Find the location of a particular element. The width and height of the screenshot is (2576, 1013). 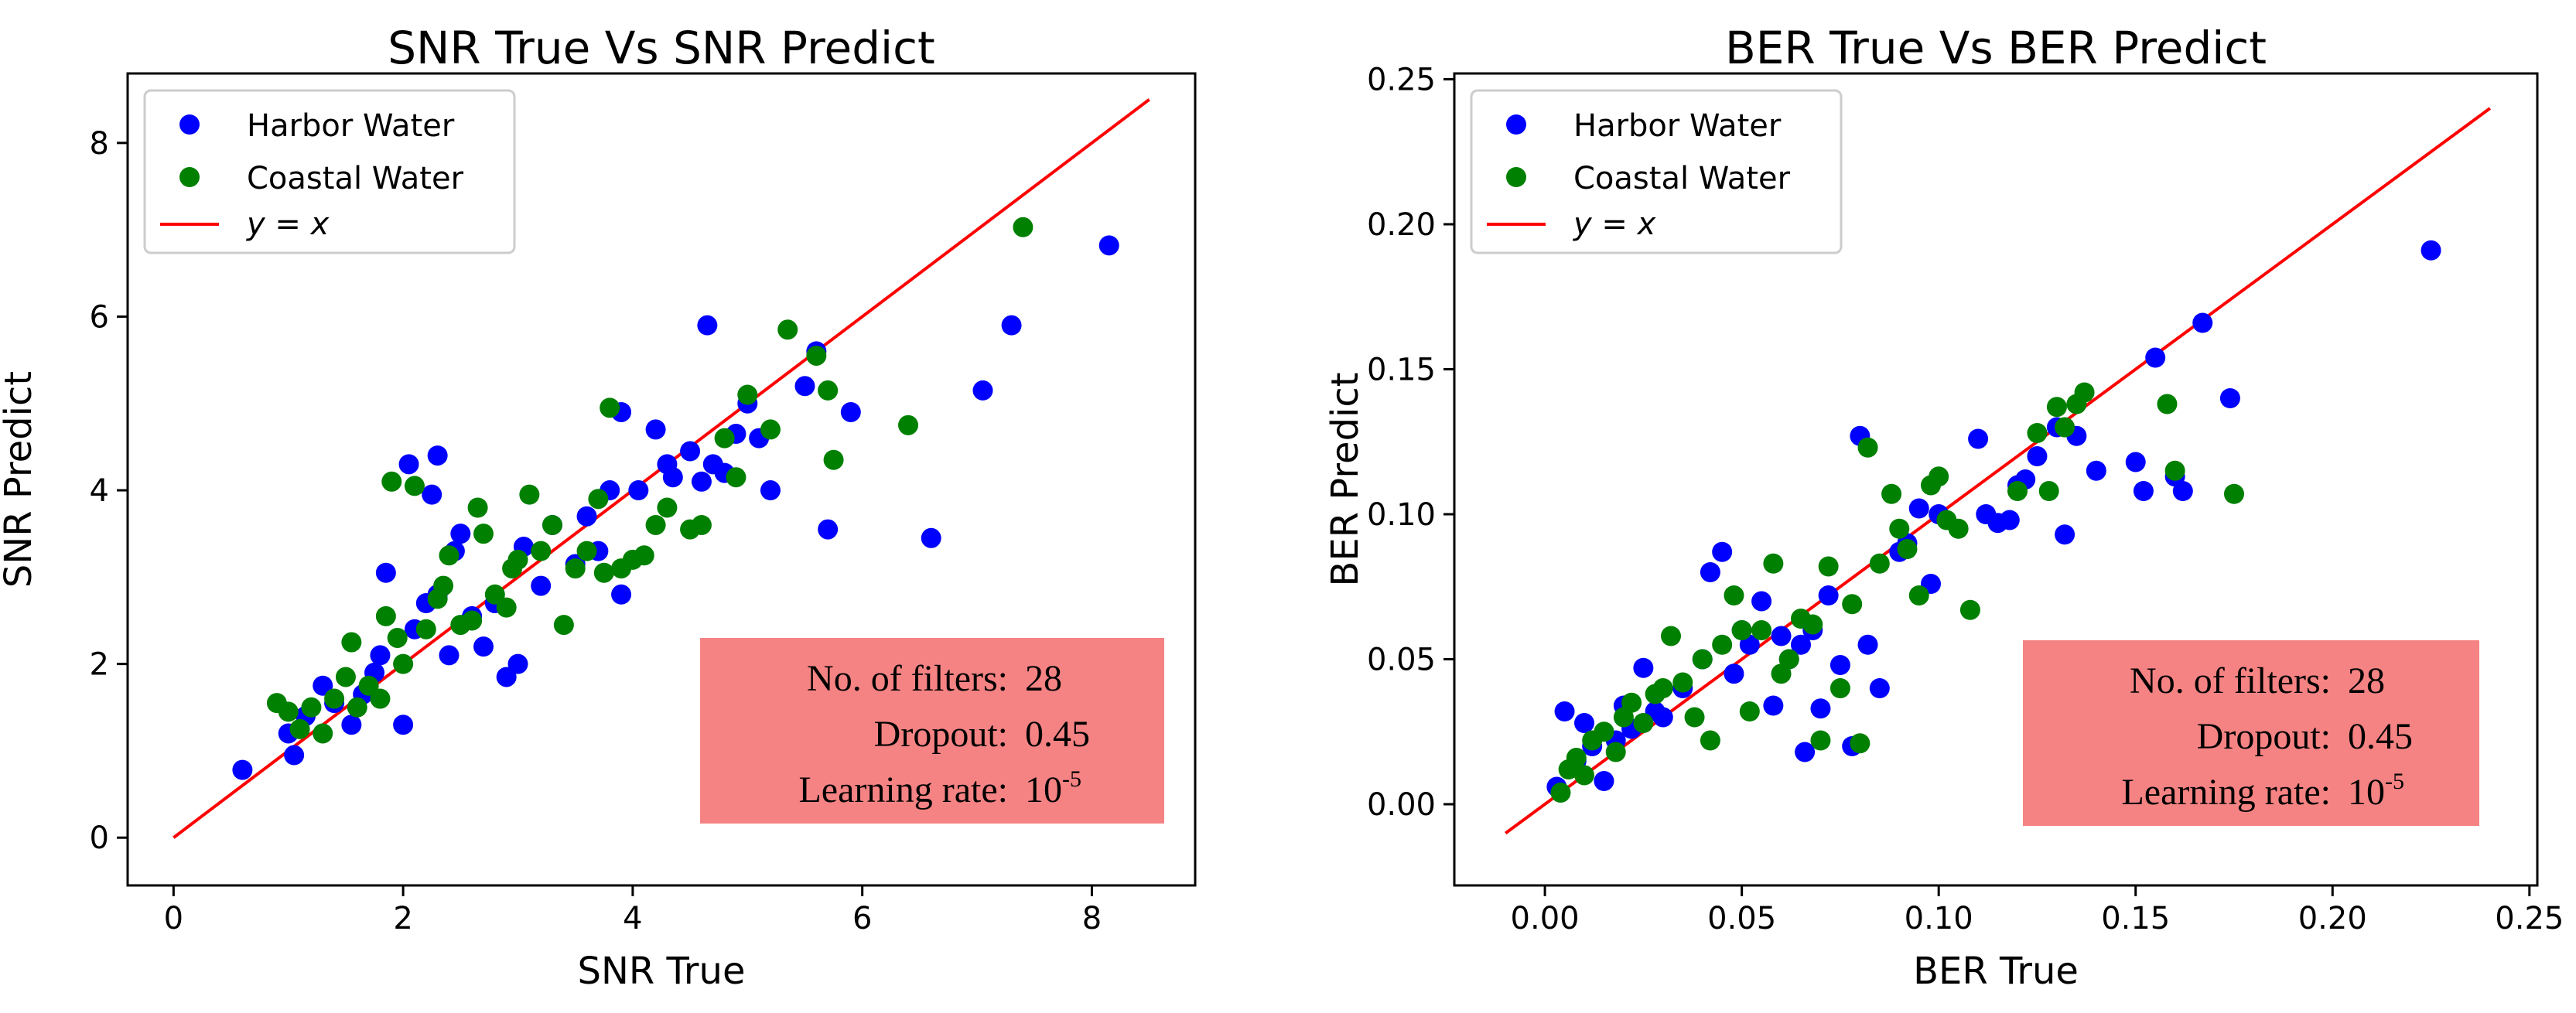

snr-annotation-value: 0.45 is located at coordinates (1057, 734).